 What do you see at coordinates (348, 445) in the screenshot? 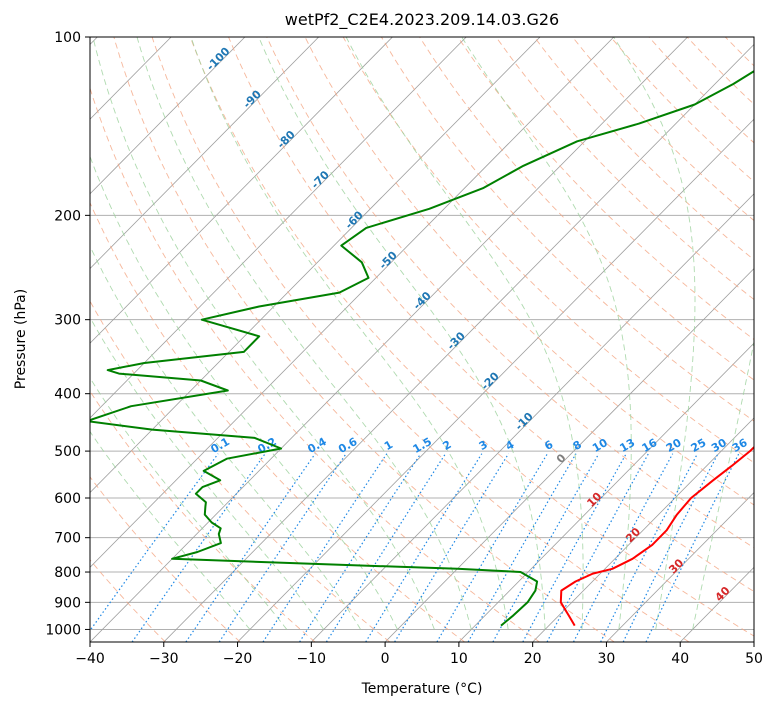
I see `mixing-ratio-label: 0.6` at bounding box center [348, 445].